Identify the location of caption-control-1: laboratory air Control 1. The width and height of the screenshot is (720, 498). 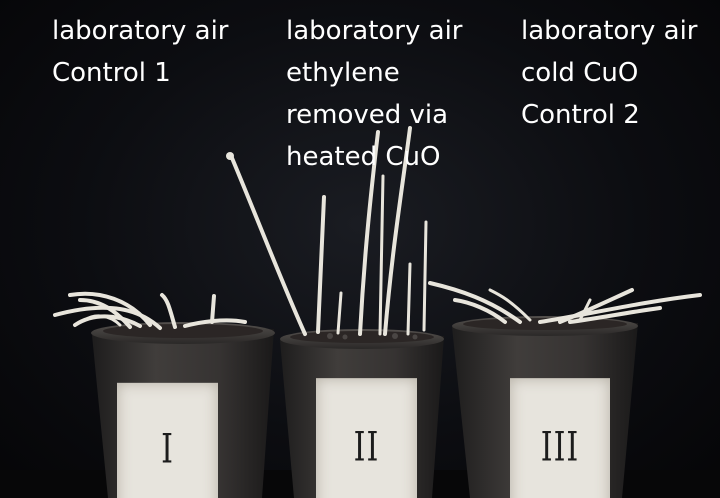
(140, 52).